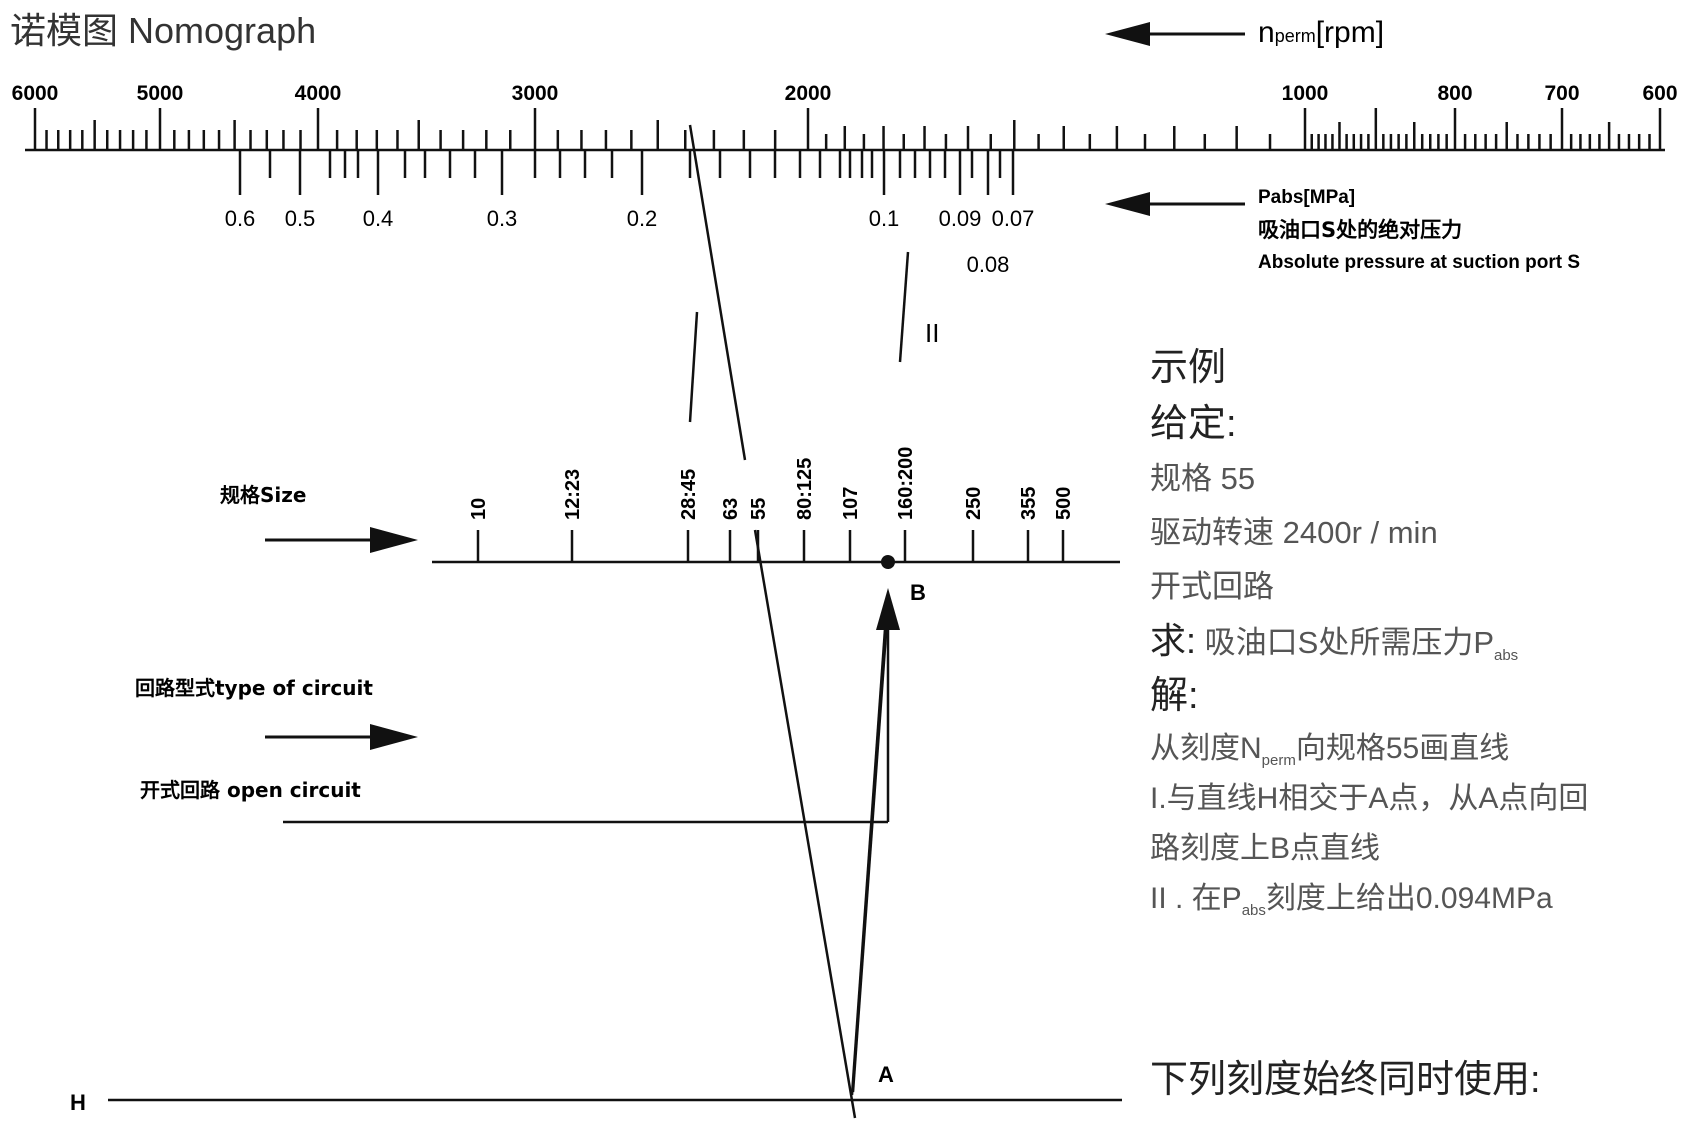 The width and height of the screenshot is (1681, 1121). Describe the element at coordinates (759, 509) in the screenshot. I see `size-tick-label: 55` at that location.